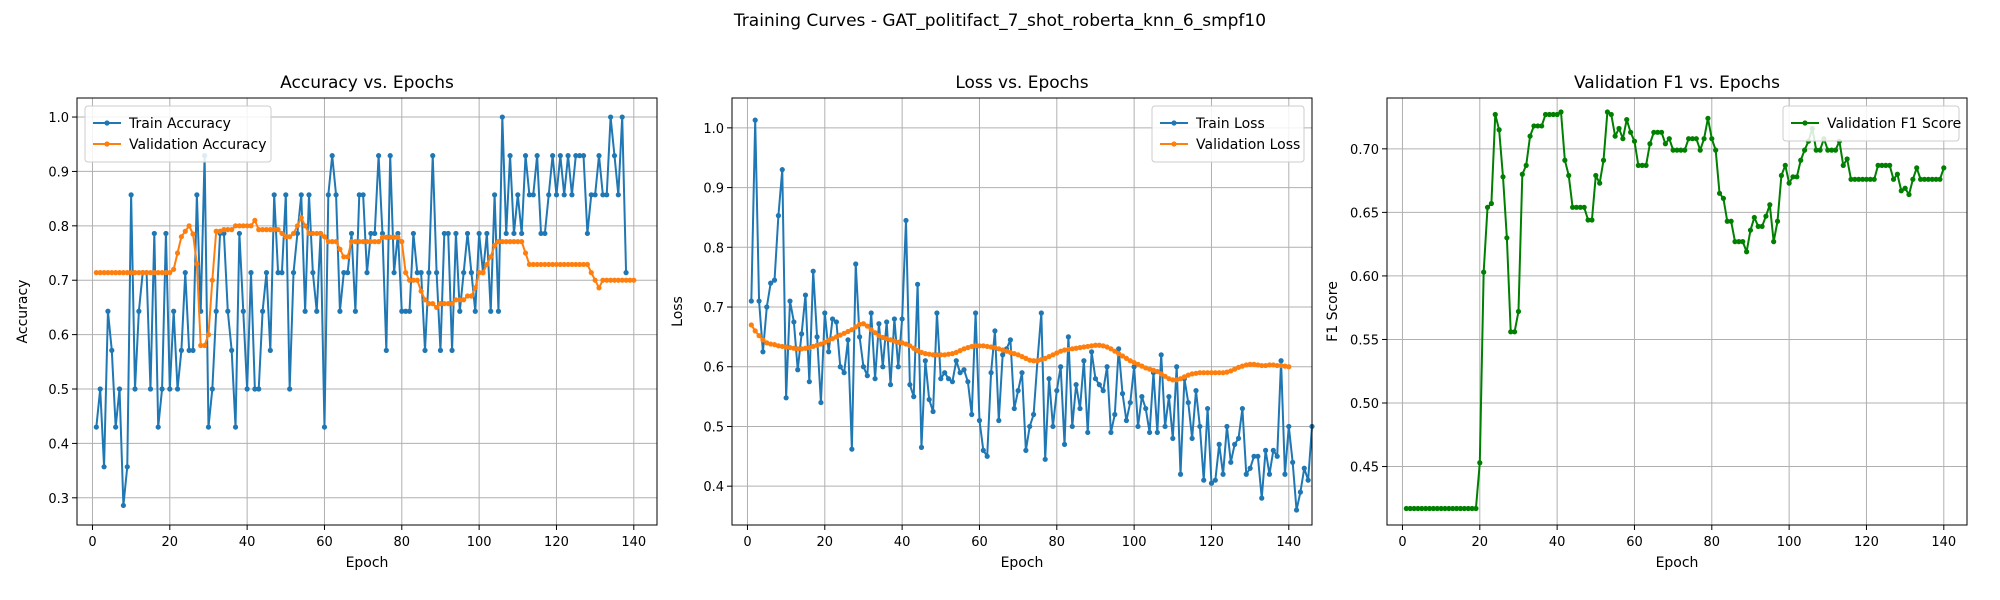 The width and height of the screenshot is (2000, 600). Describe the element at coordinates (1557, 542) in the screenshot. I see `x-tick-label: 40` at that location.